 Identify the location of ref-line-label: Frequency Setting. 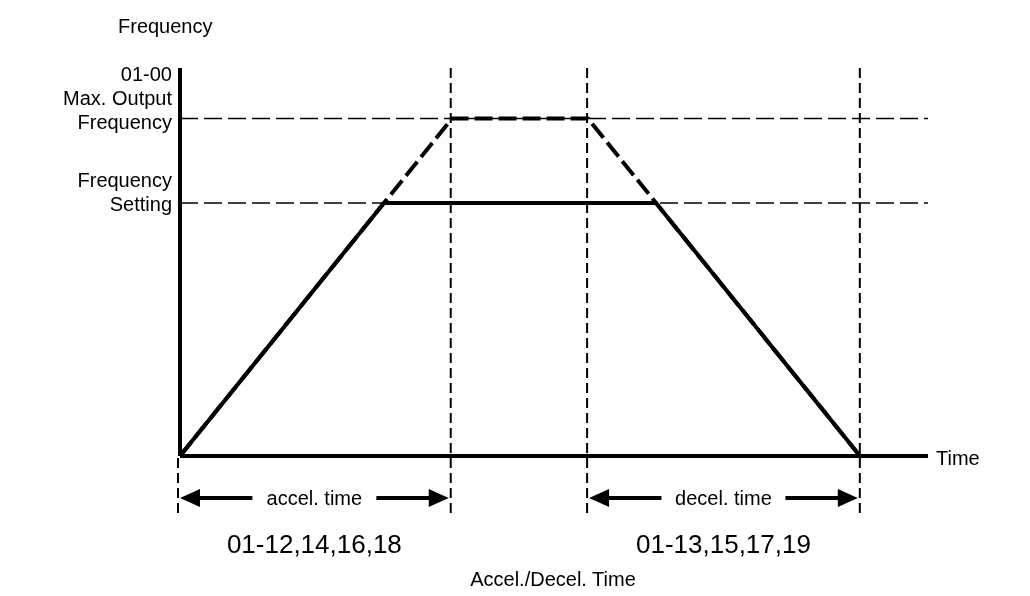
(124, 191).